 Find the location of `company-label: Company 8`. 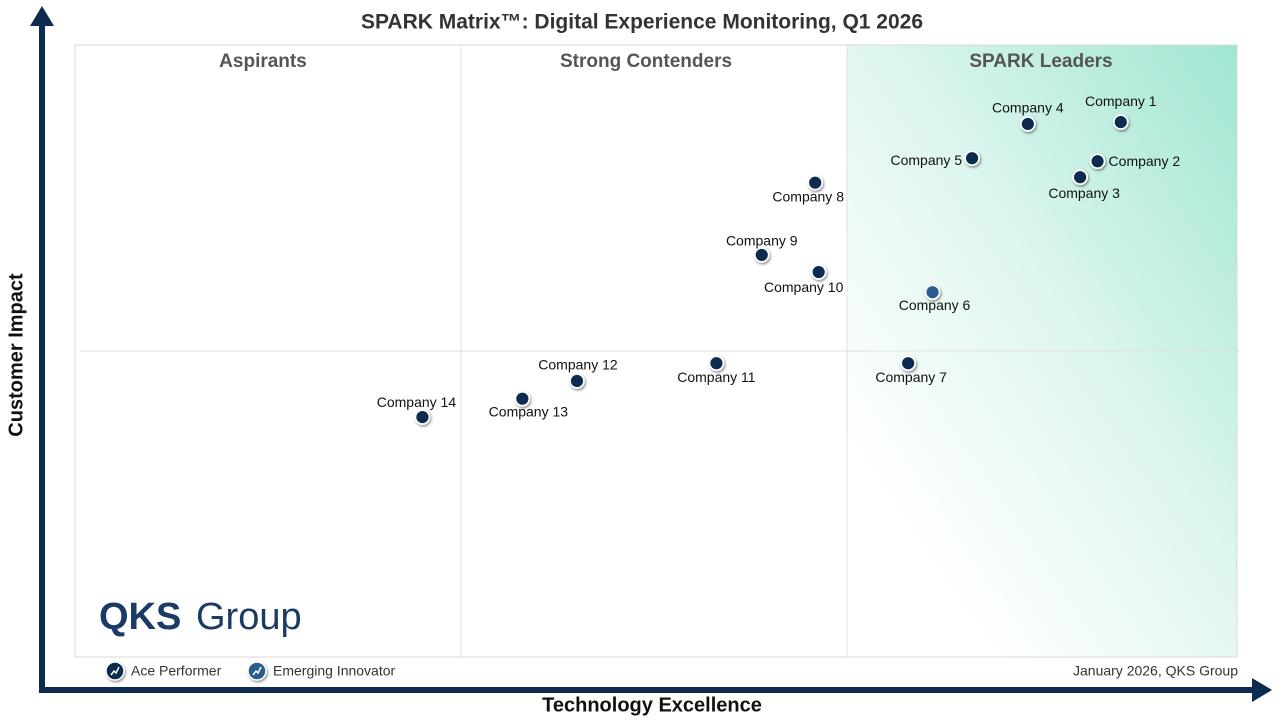

company-label: Company 8 is located at coordinates (808, 196).